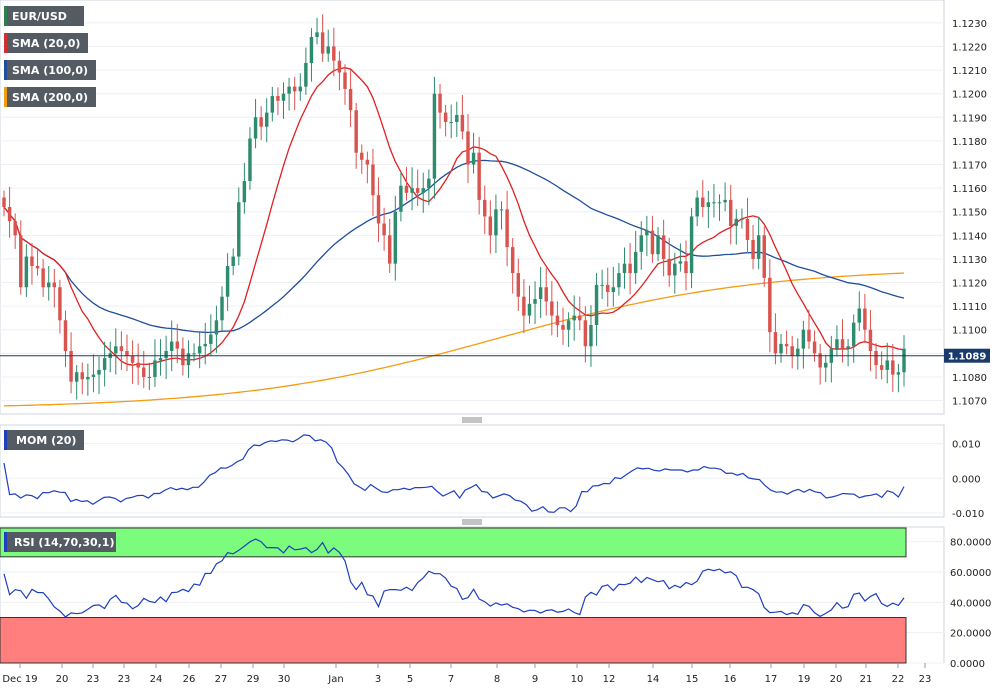 The width and height of the screenshot is (1007, 690). What do you see at coordinates (771, 679) in the screenshot?
I see `time-tick-label: 17` at bounding box center [771, 679].